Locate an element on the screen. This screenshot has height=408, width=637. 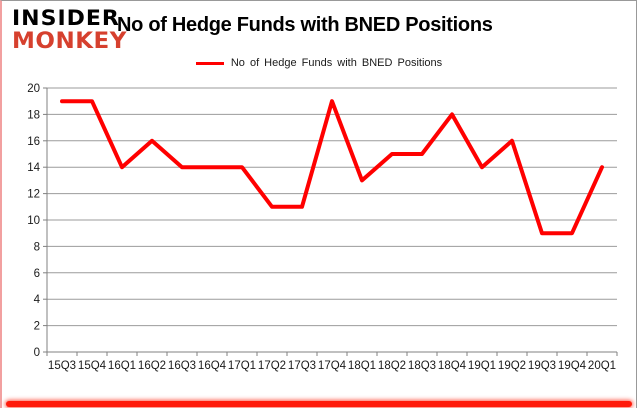
x-axis-label: 17Q4 is located at coordinates (332, 366).